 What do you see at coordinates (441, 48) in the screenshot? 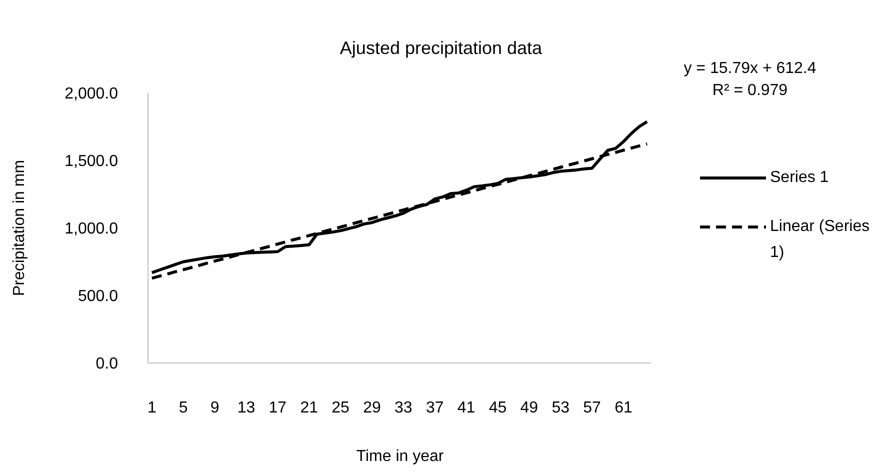
I see `chart-title: Ajusted precipitation data` at bounding box center [441, 48].